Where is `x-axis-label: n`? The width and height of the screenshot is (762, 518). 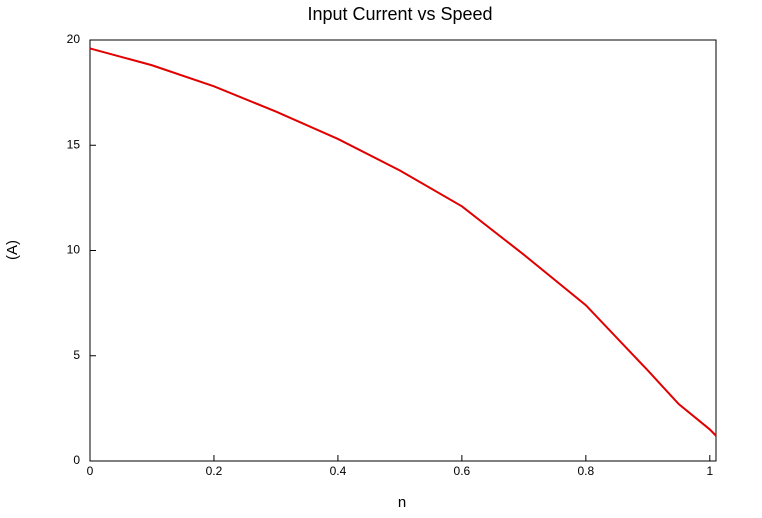 x-axis-label: n is located at coordinates (402, 502).